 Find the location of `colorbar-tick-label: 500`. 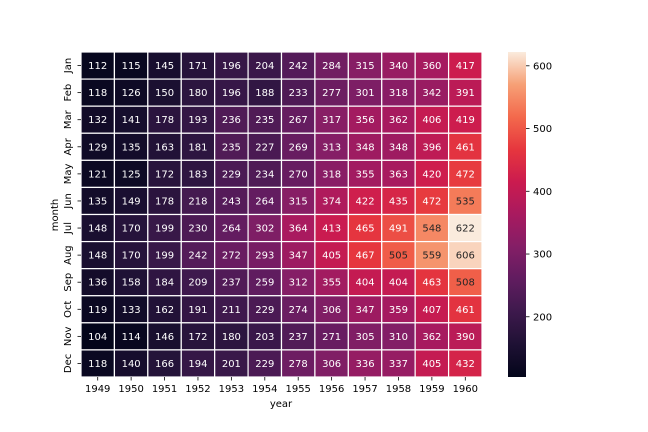

colorbar-tick-label: 500 is located at coordinates (542, 129).